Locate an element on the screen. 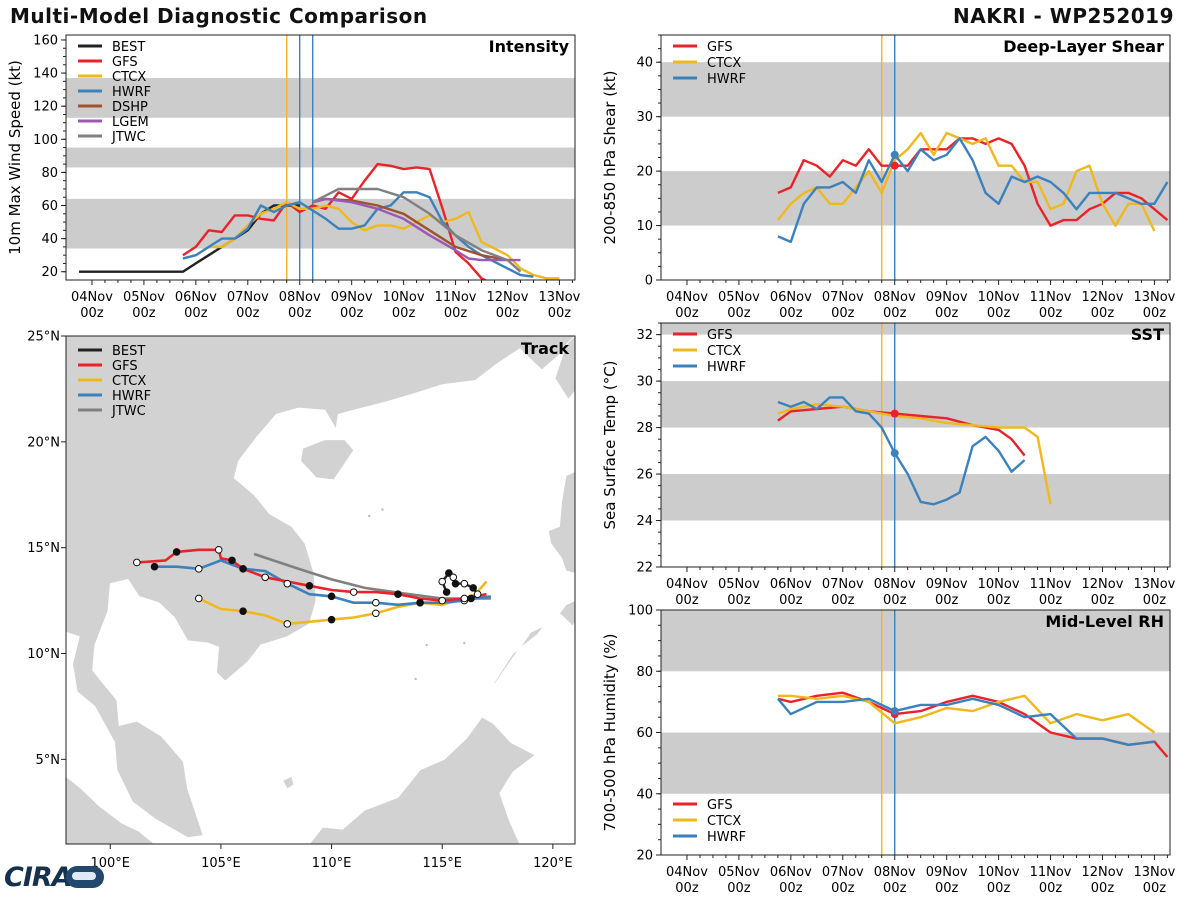 The image size is (1200, 900). y-tick-label: 32 is located at coordinates (644, 335).